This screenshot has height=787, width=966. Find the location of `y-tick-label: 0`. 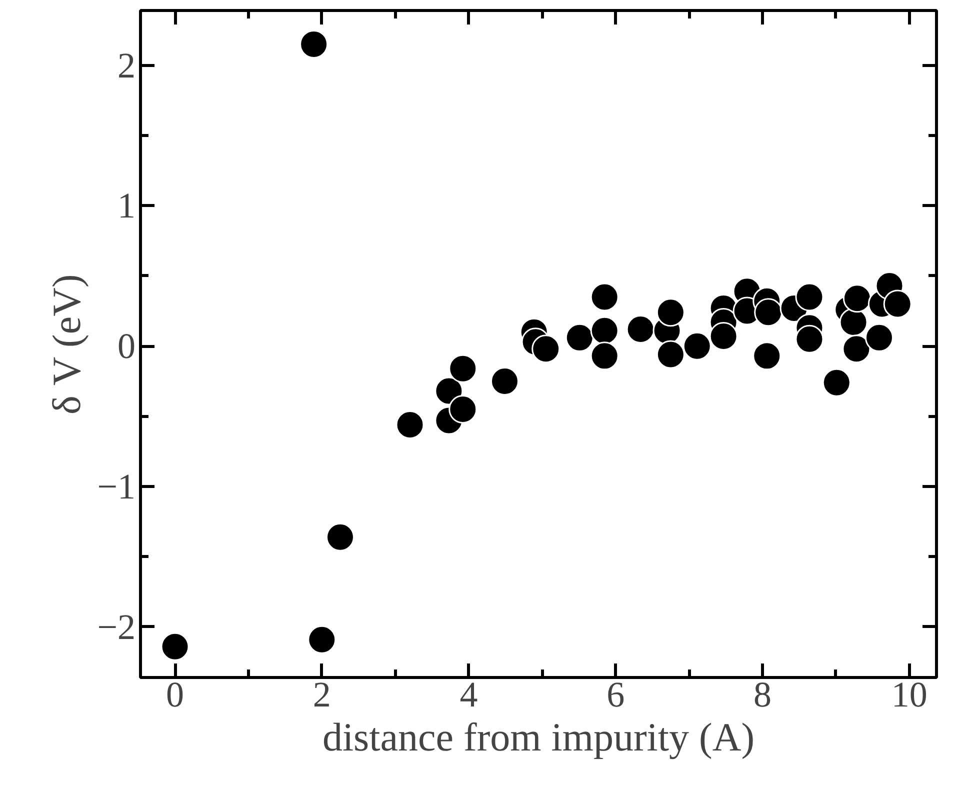

y-tick-label: 0 is located at coordinates (127, 346).